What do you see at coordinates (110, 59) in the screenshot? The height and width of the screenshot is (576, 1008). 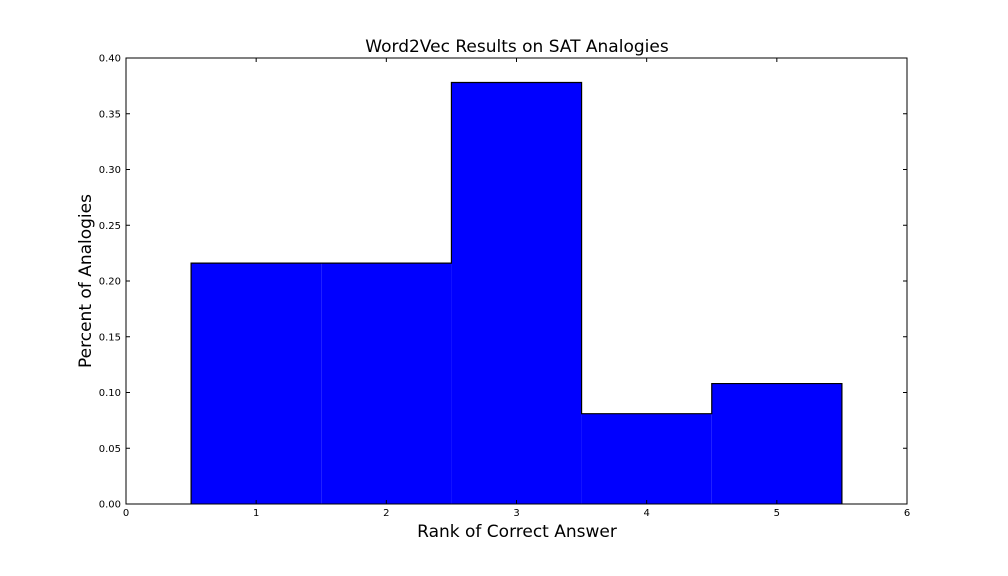 I see `y-tick-label: 0.40` at bounding box center [110, 59].